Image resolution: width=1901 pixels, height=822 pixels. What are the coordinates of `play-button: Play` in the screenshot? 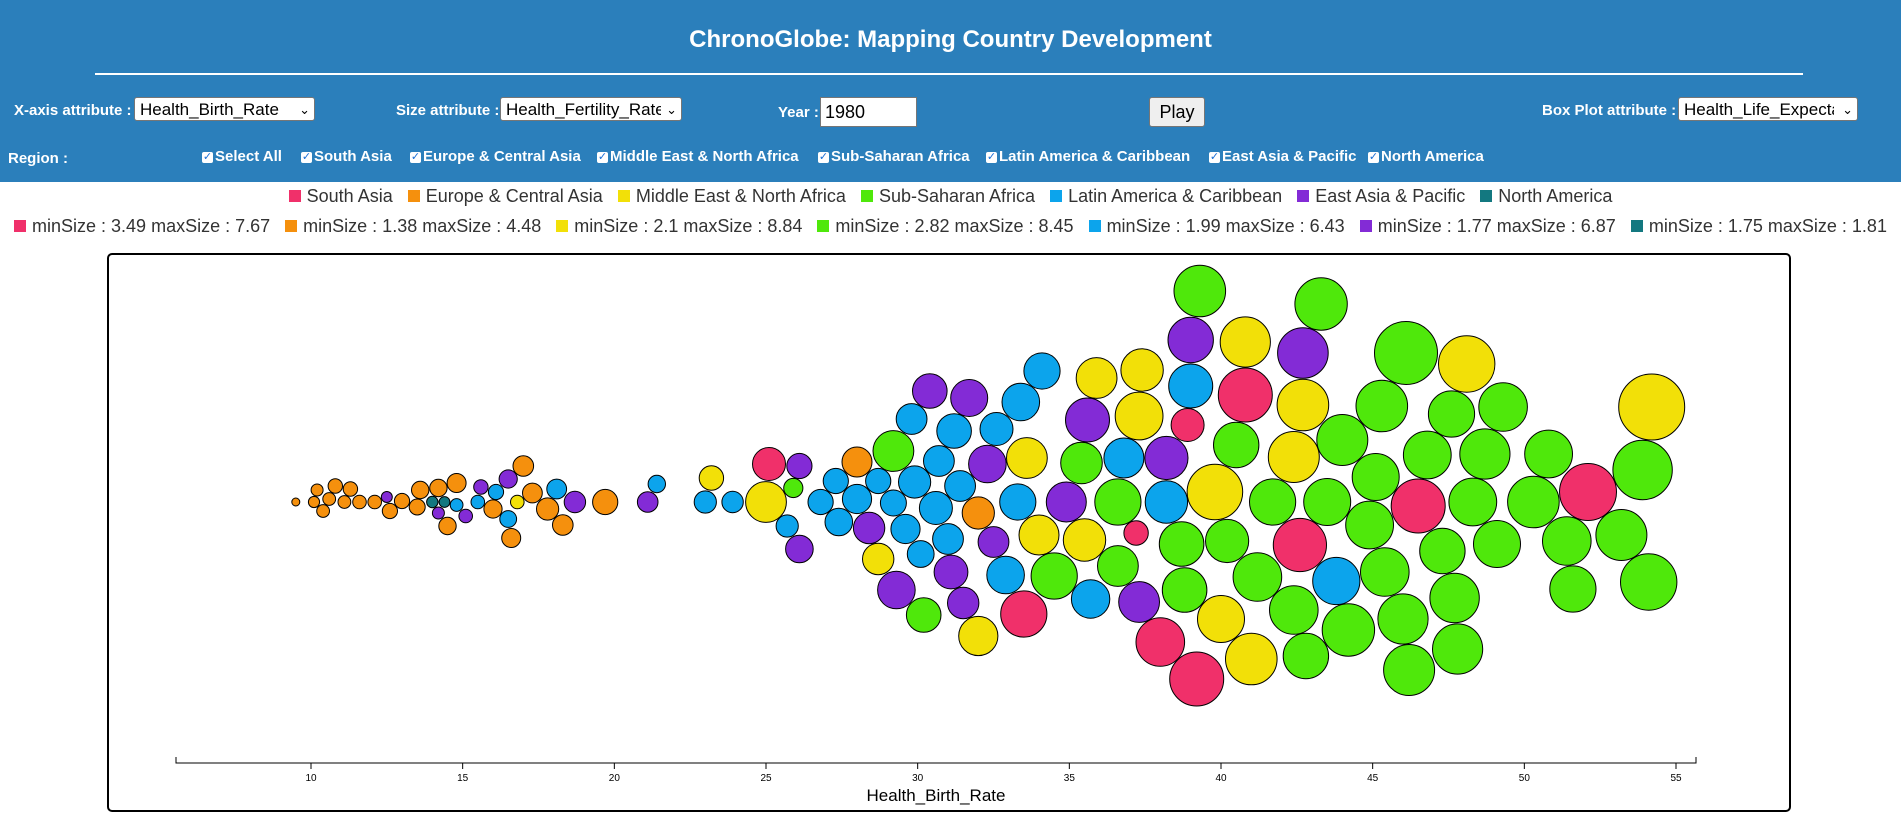 It's located at (1177, 112).